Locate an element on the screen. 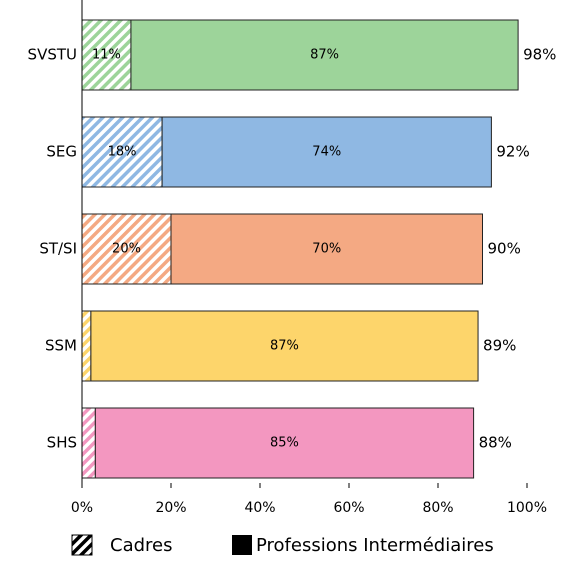 This screenshot has height=563, width=568. y-tick-label: SHS is located at coordinates (62, 443).